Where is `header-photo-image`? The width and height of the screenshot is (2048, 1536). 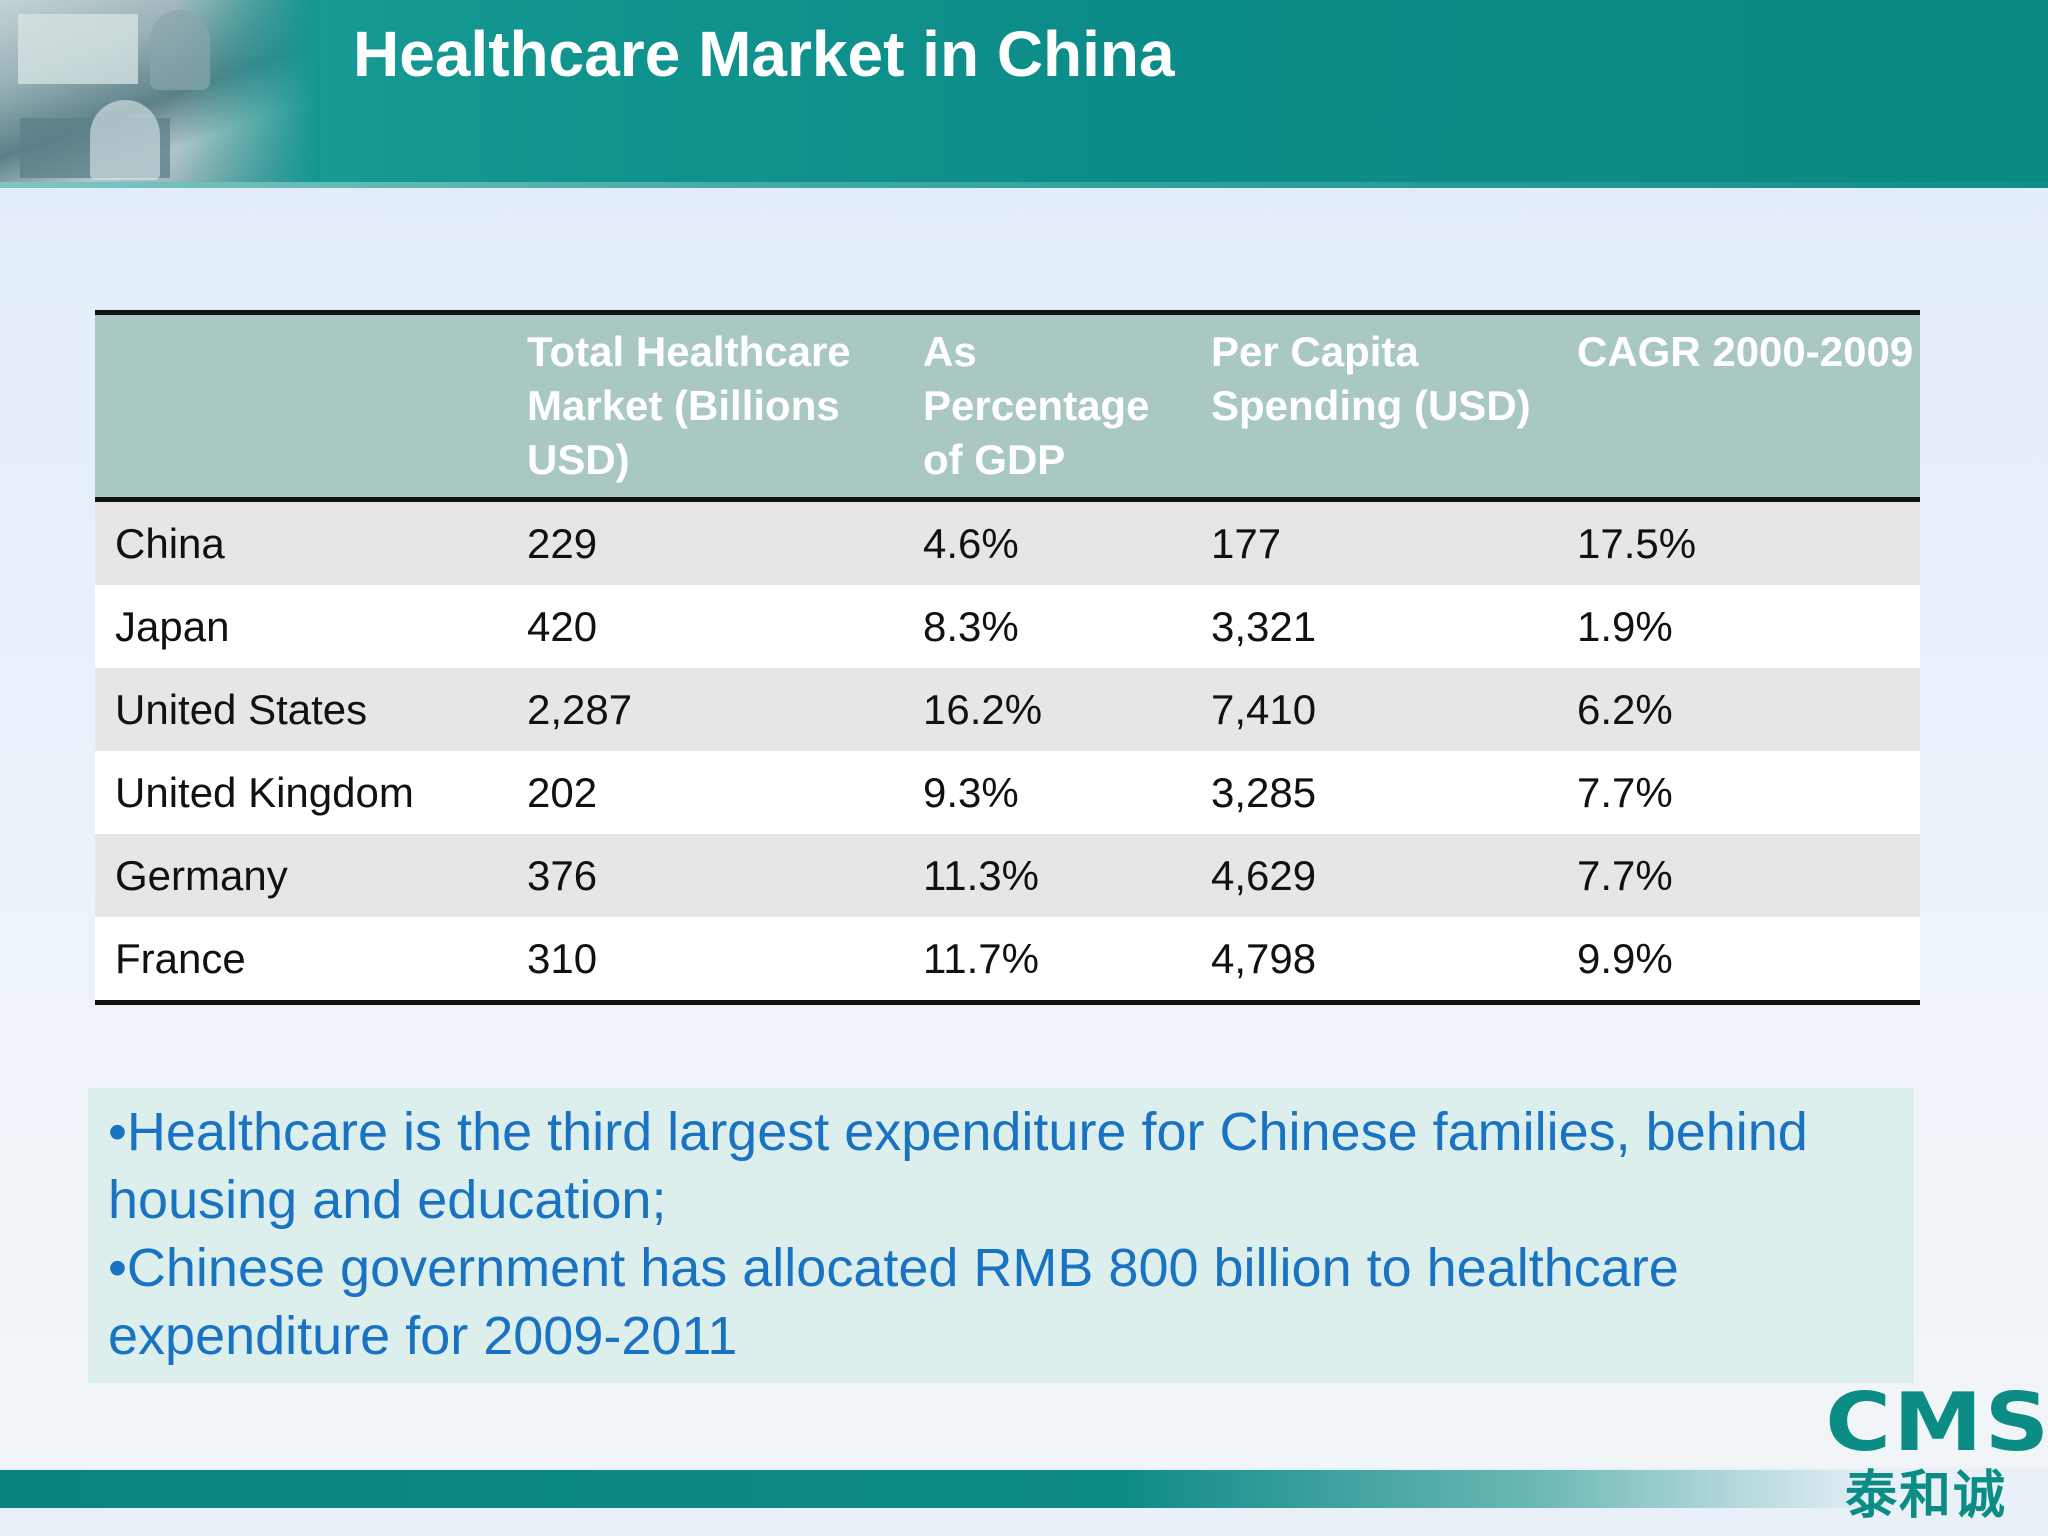
header-photo-image is located at coordinates (160, 94).